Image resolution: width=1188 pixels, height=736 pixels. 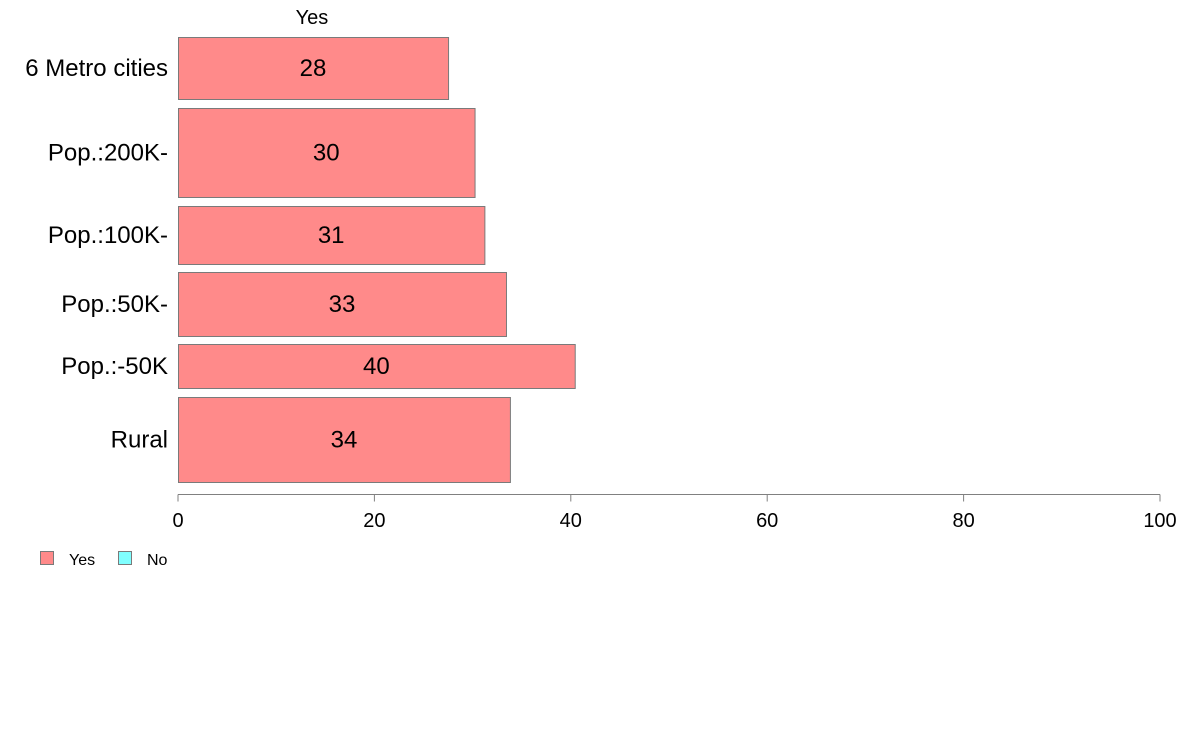 What do you see at coordinates (1159, 521) in the screenshot?
I see `x-tick-label: 100` at bounding box center [1159, 521].